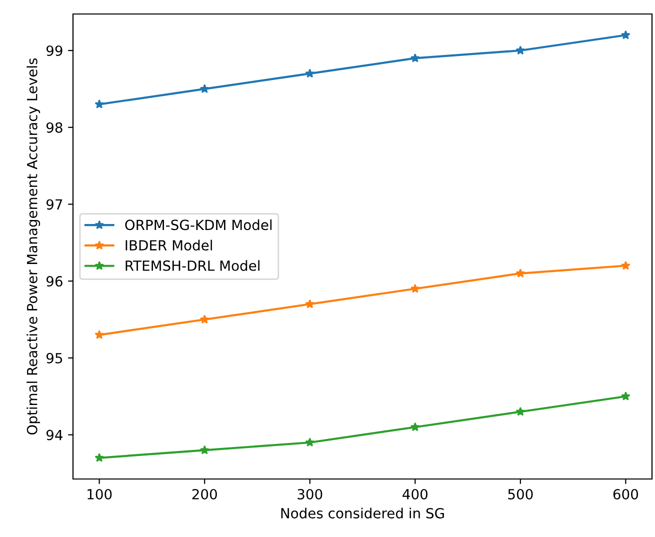 This screenshot has width=655, height=537. Describe the element at coordinates (54, 204) in the screenshot. I see `y-tick-label: 97` at that location.